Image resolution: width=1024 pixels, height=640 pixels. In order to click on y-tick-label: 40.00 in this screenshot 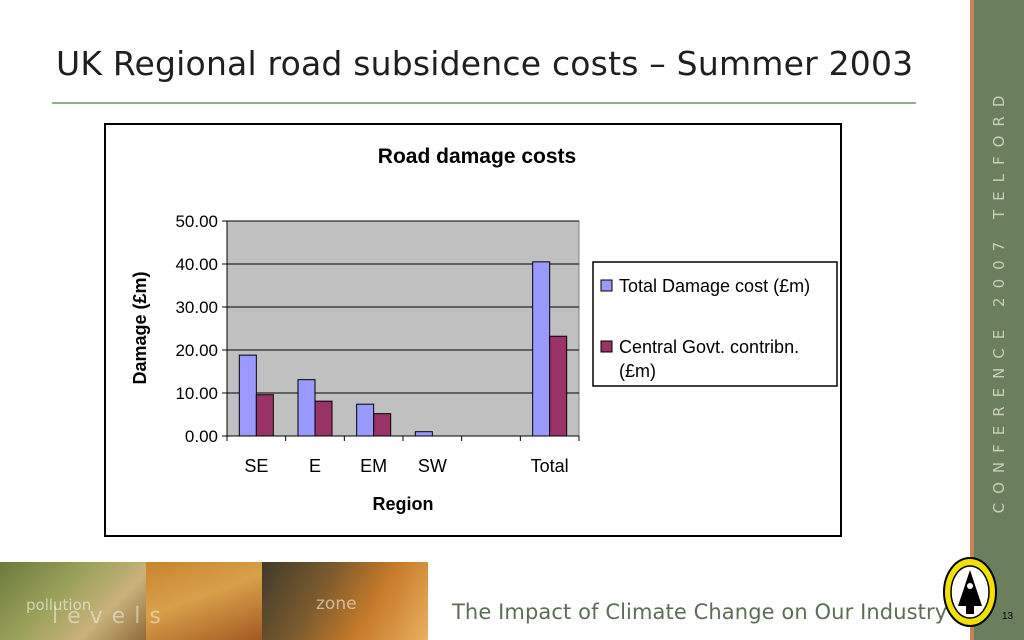, I will do `click(196, 264)`.